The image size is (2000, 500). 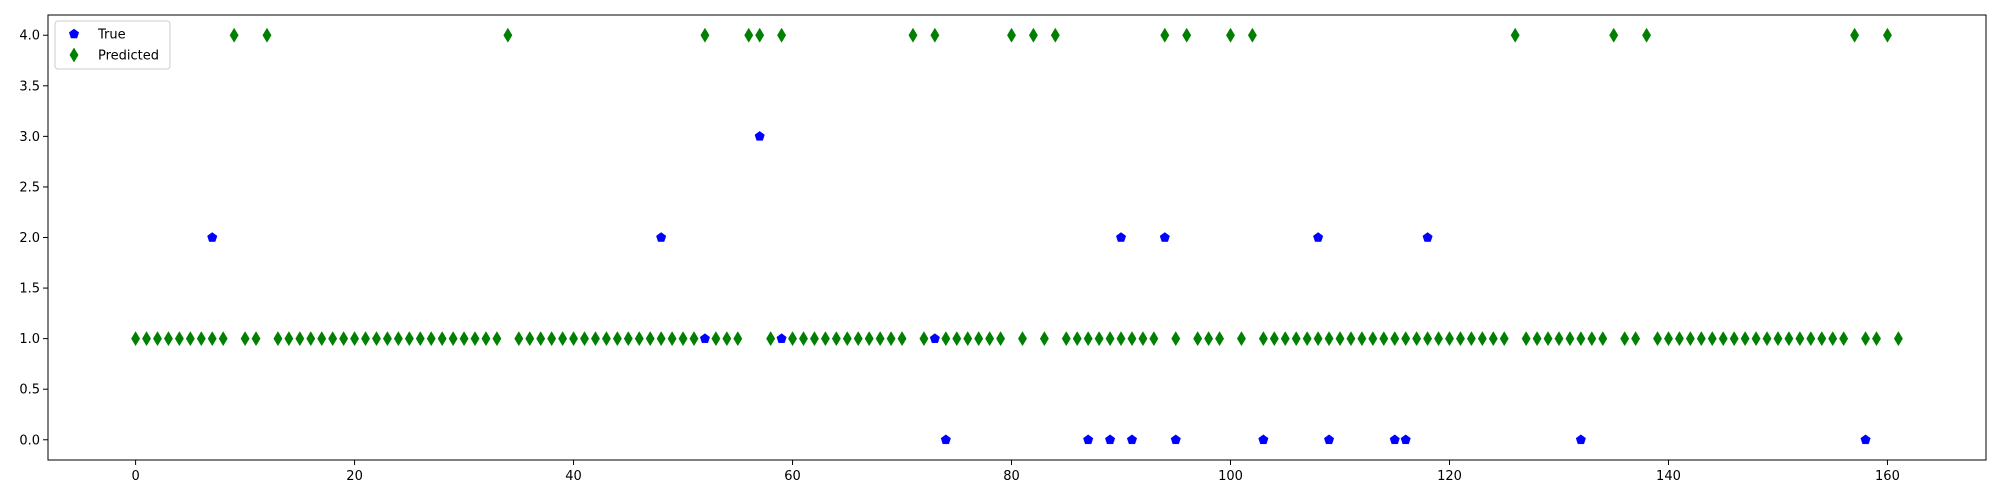 What do you see at coordinates (29, 289) in the screenshot?
I see `y-tick-label: 1.5` at bounding box center [29, 289].